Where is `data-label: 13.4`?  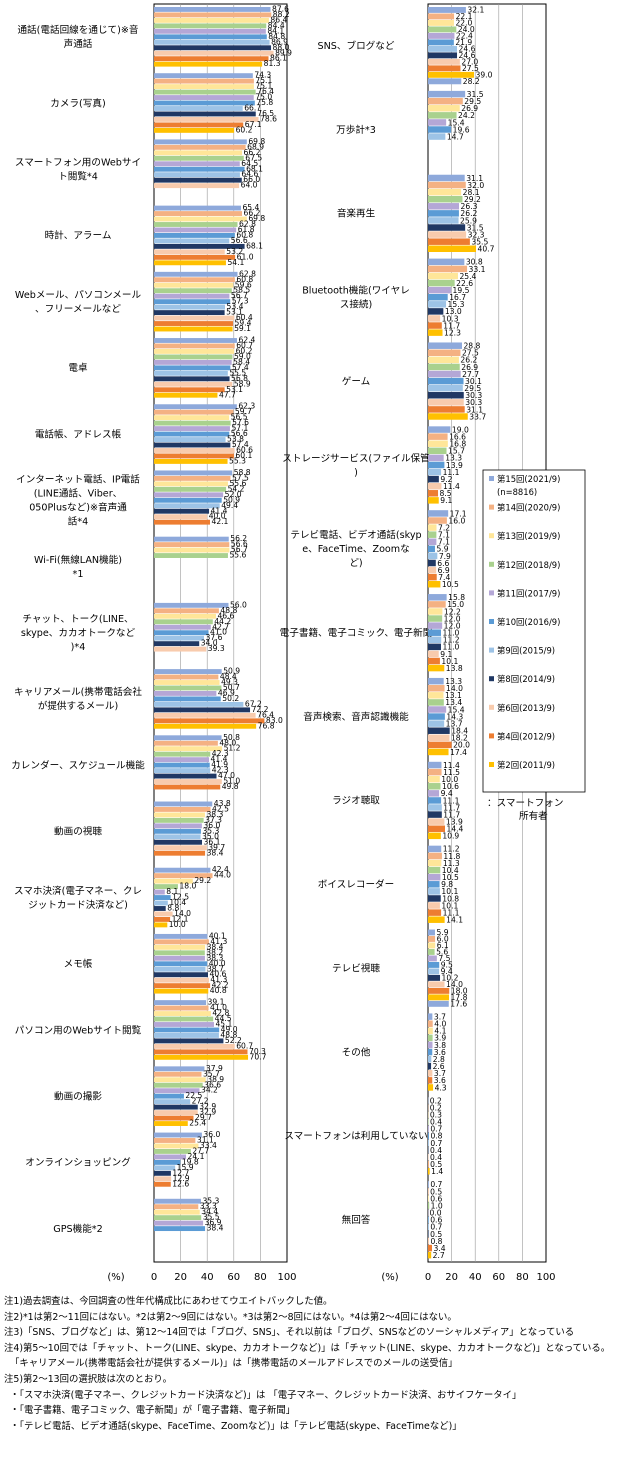
data-label: 13.4 is located at coordinates (453, 702).